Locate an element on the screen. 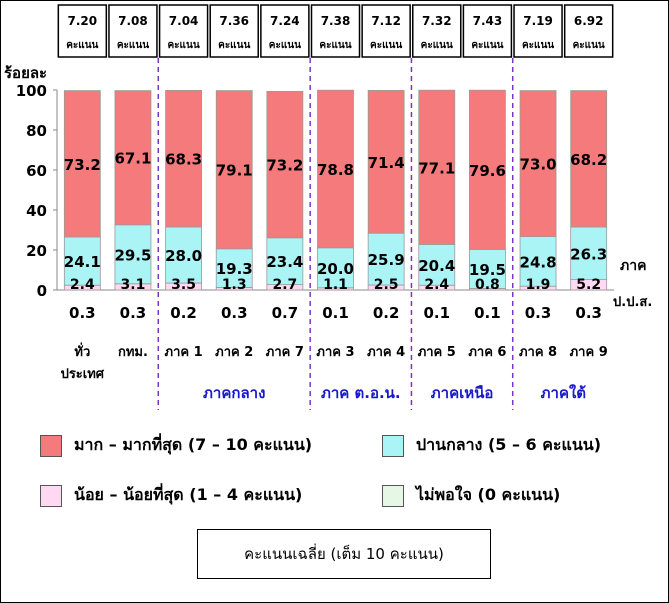 This screenshot has height=603, width=669. legend-item-low: น้อย – น้อยที่สุด (1 – 4 คะแนน) is located at coordinates (171, 495).